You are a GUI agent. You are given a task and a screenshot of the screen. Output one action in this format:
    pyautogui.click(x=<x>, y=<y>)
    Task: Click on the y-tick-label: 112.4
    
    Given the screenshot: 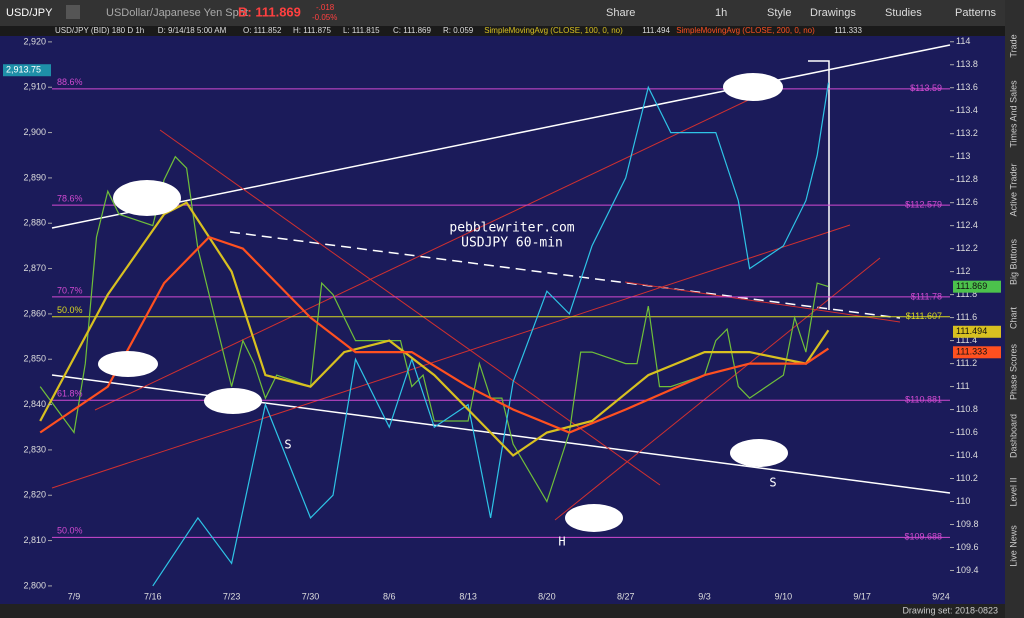 What is the action you would take?
    pyautogui.click(x=967, y=225)
    